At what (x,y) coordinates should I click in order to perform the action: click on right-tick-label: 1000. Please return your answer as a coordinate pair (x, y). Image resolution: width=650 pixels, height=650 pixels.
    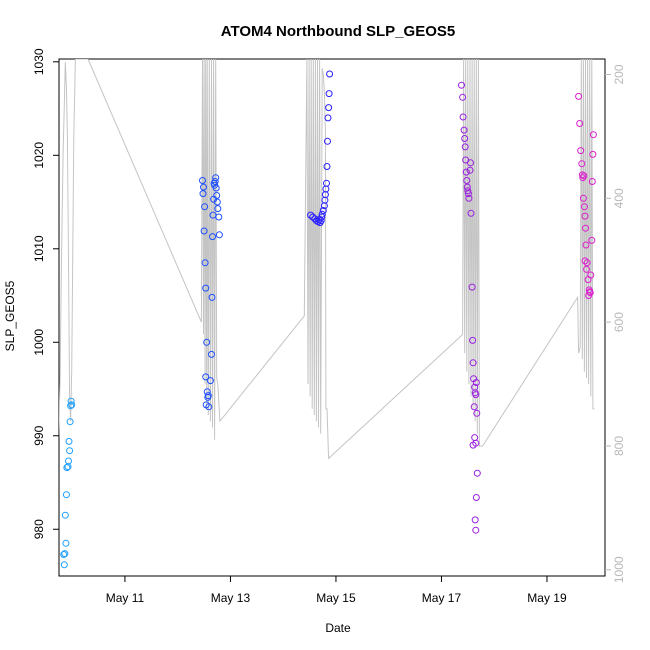
    Looking at the image, I should click on (619, 569).